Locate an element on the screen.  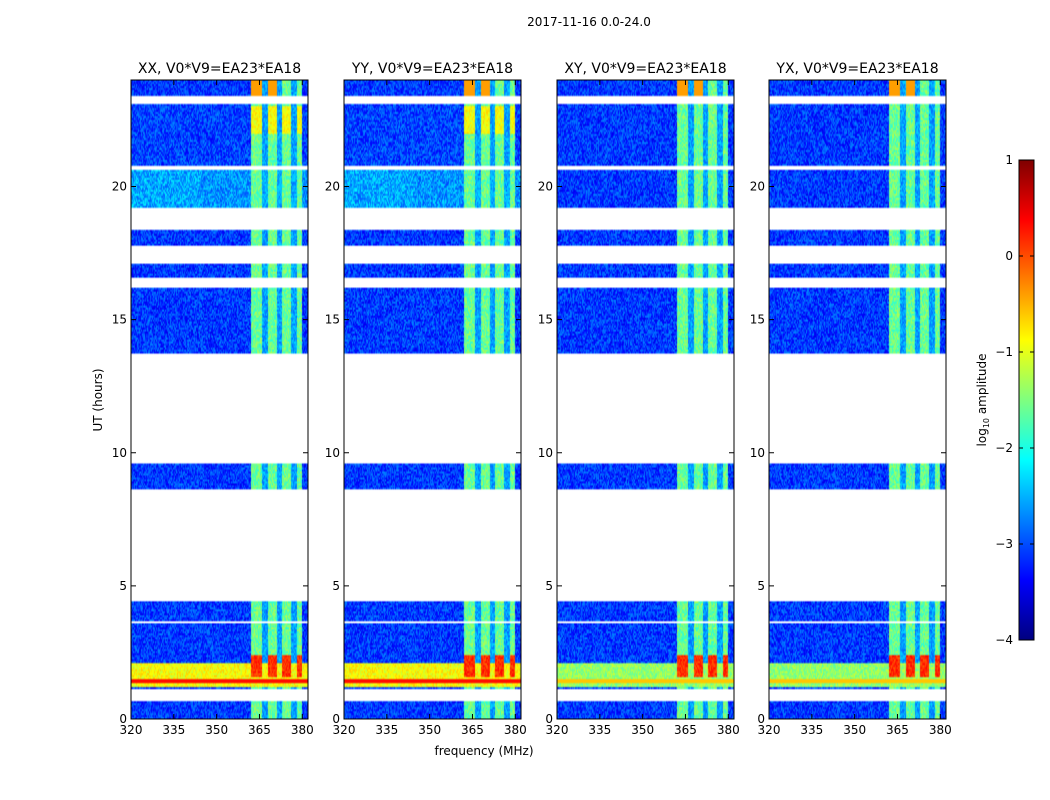
figure-title: 2017-11-16 0.0-24.0 is located at coordinates (589, 22).